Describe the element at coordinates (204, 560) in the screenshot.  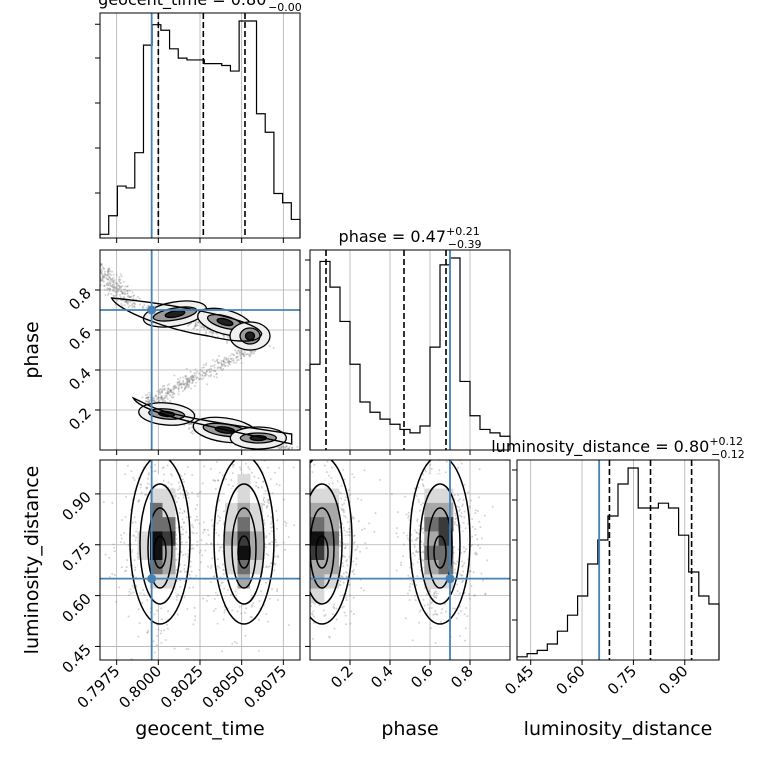
I see `panel-luminosity_distance-vs-geocent_time` at that location.